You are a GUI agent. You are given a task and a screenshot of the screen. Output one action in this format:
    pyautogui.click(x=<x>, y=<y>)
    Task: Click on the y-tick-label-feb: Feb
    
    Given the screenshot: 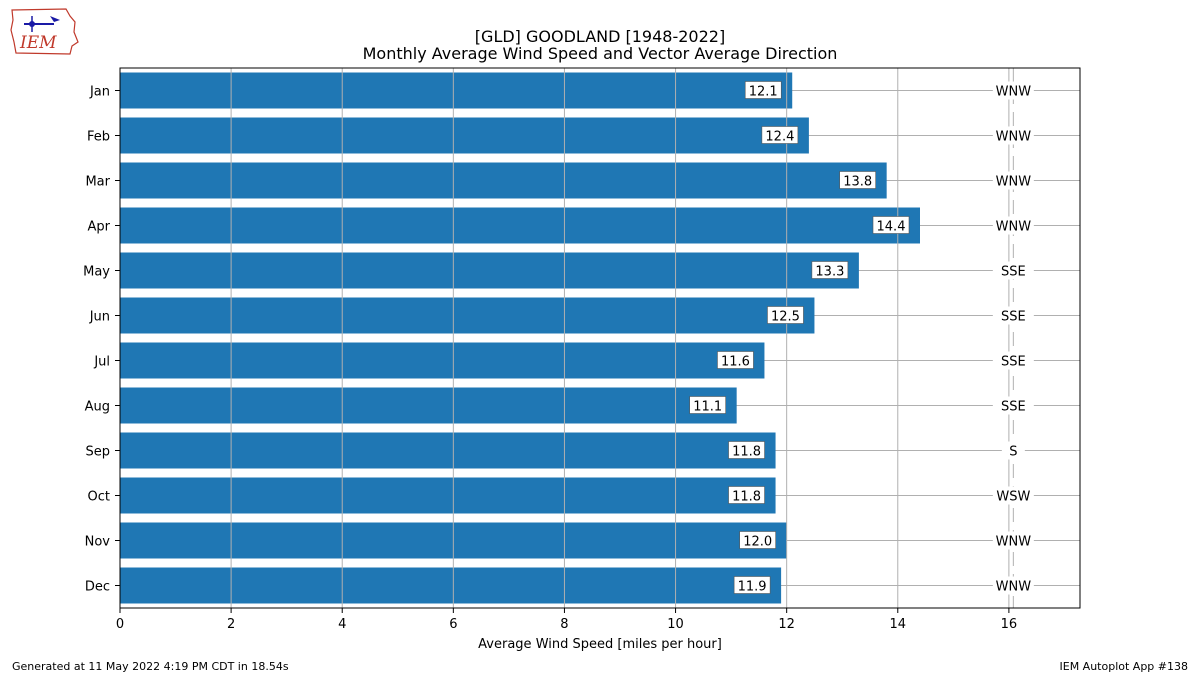 What is the action you would take?
    pyautogui.click(x=98, y=137)
    